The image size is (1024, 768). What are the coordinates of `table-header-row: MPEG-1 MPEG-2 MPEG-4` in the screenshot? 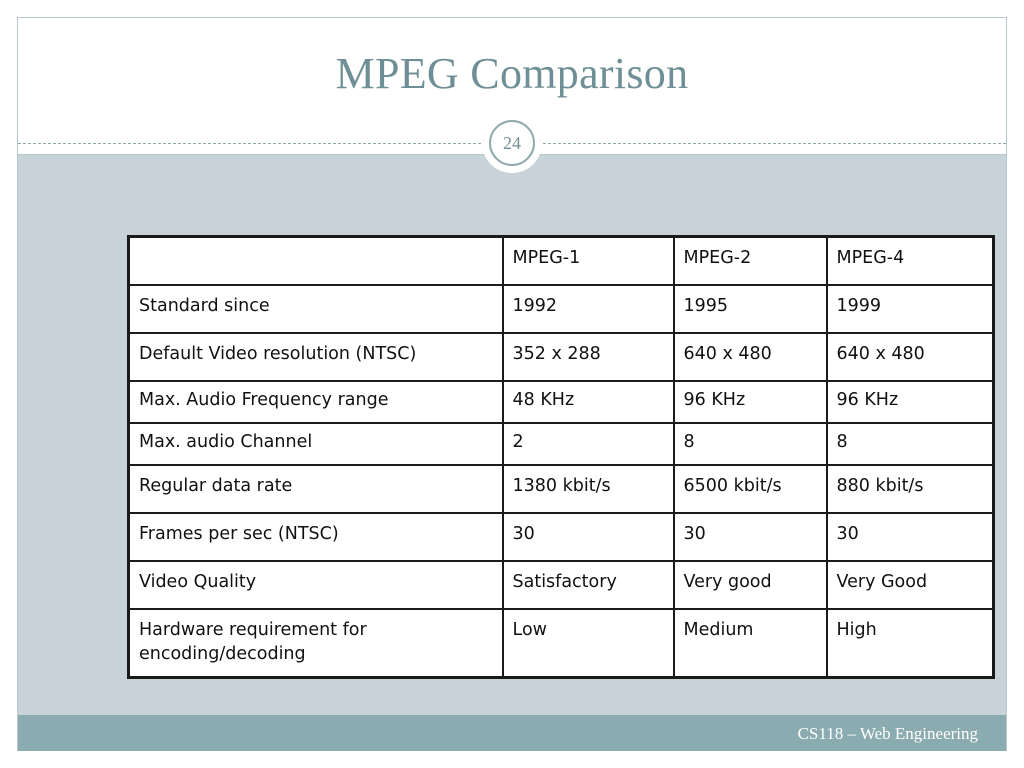 It's located at (561, 260).